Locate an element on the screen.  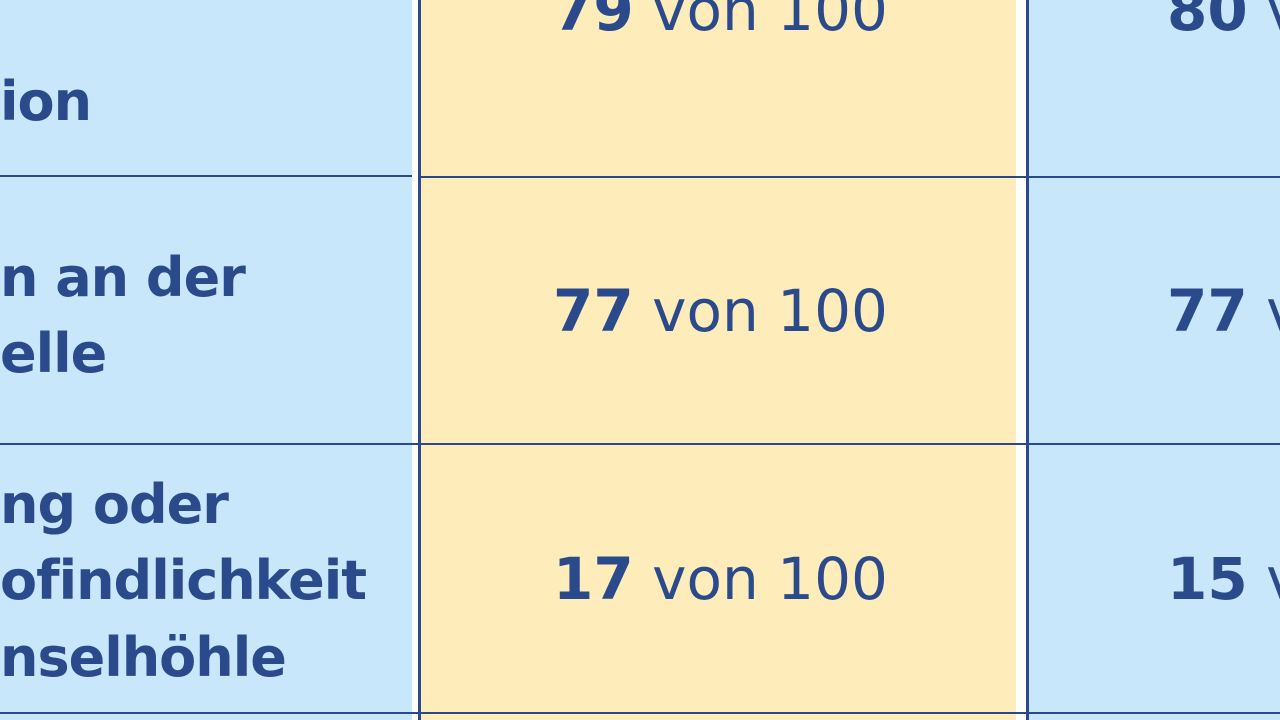
row-label: n an der is located at coordinates (123, 277).